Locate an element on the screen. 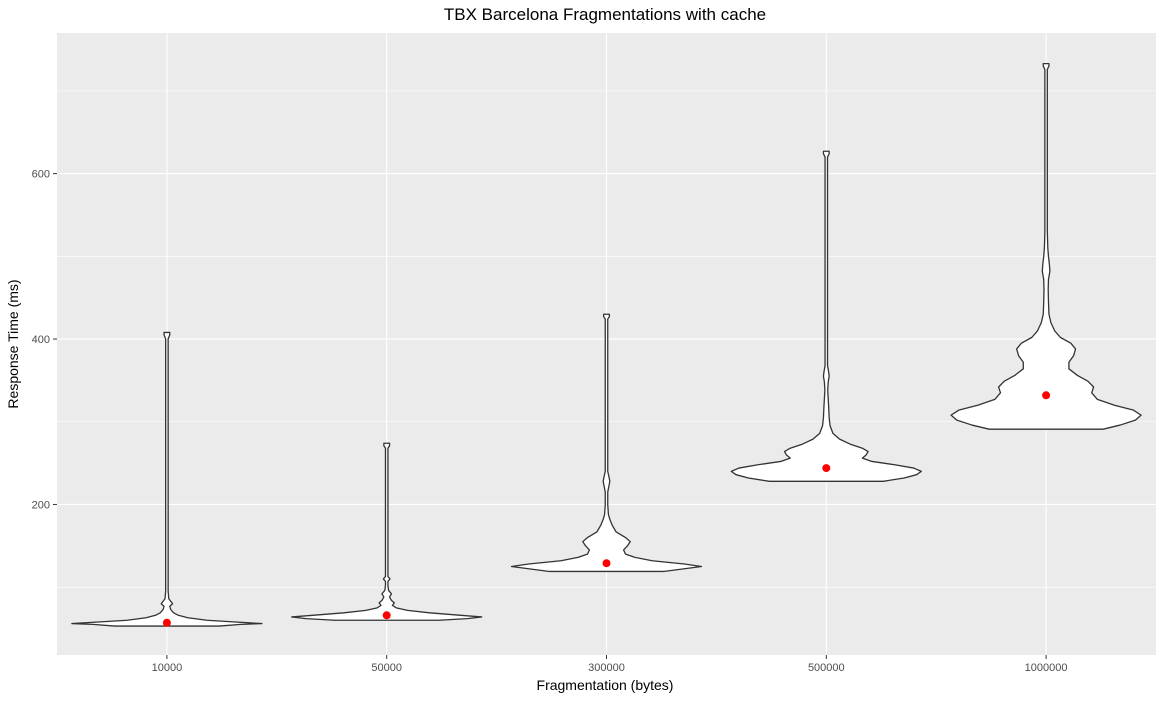 This screenshot has width=1161, height=701. x-tick-label: 10000 is located at coordinates (167, 668).